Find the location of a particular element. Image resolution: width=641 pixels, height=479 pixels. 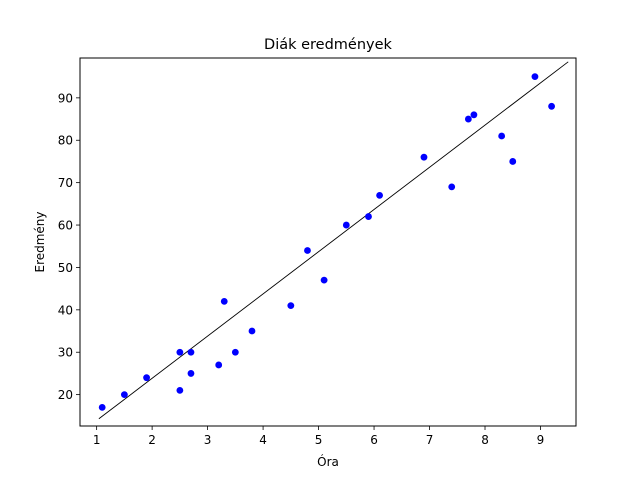

y-tick-label-90: 90 is located at coordinates (65, 98).